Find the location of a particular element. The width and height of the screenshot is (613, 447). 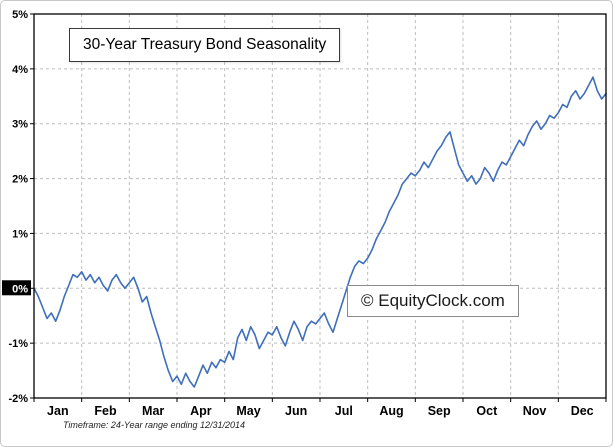

equityclock-watermark: © EquityClock.com is located at coordinates (433, 301).